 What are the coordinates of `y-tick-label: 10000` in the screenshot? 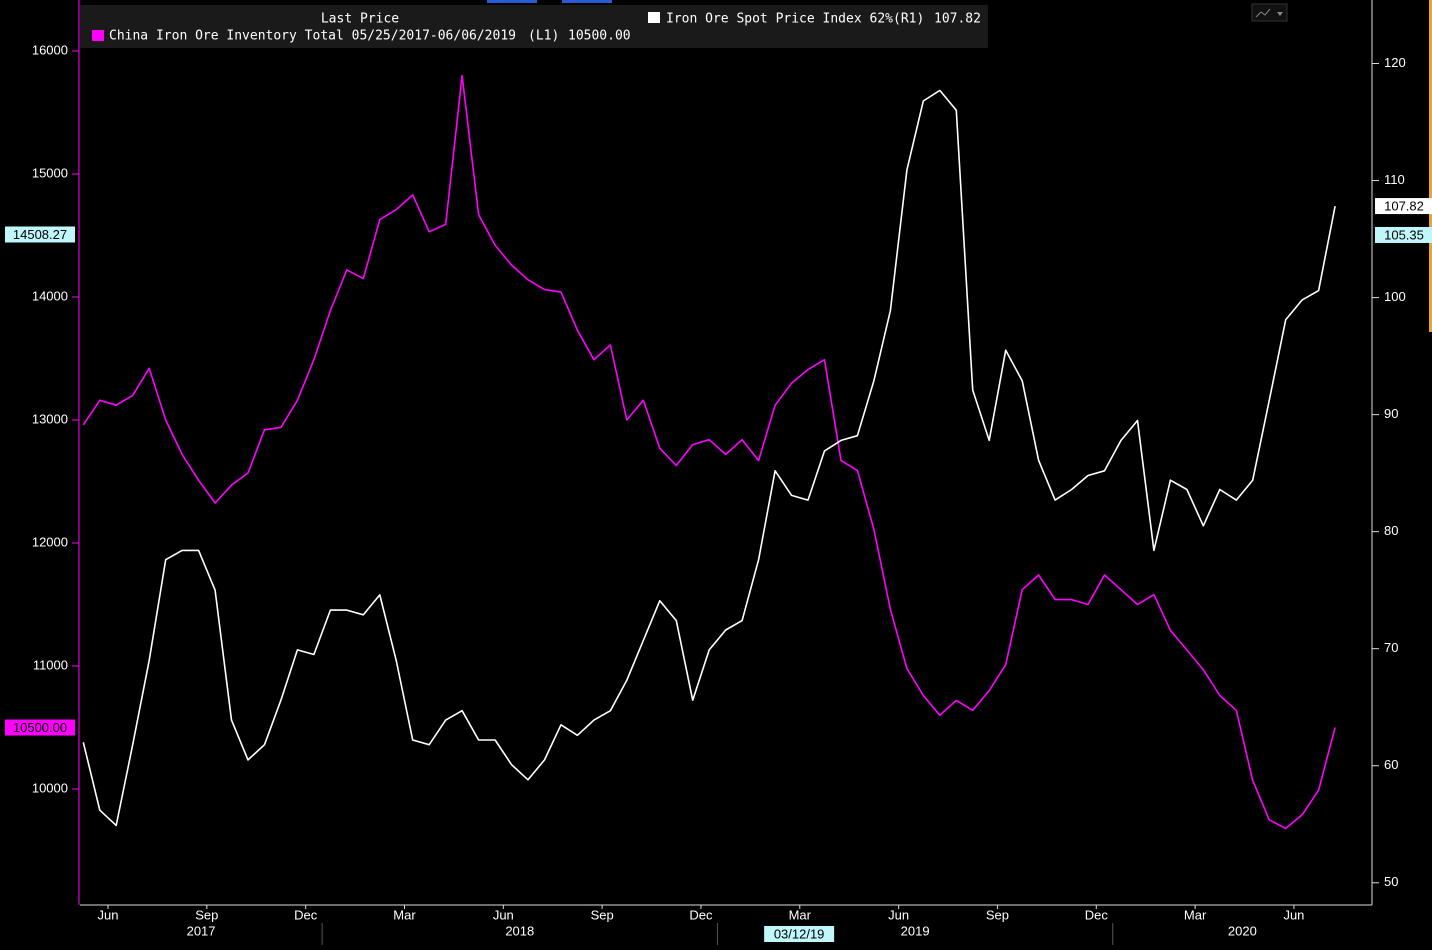 It's located at (50, 787).